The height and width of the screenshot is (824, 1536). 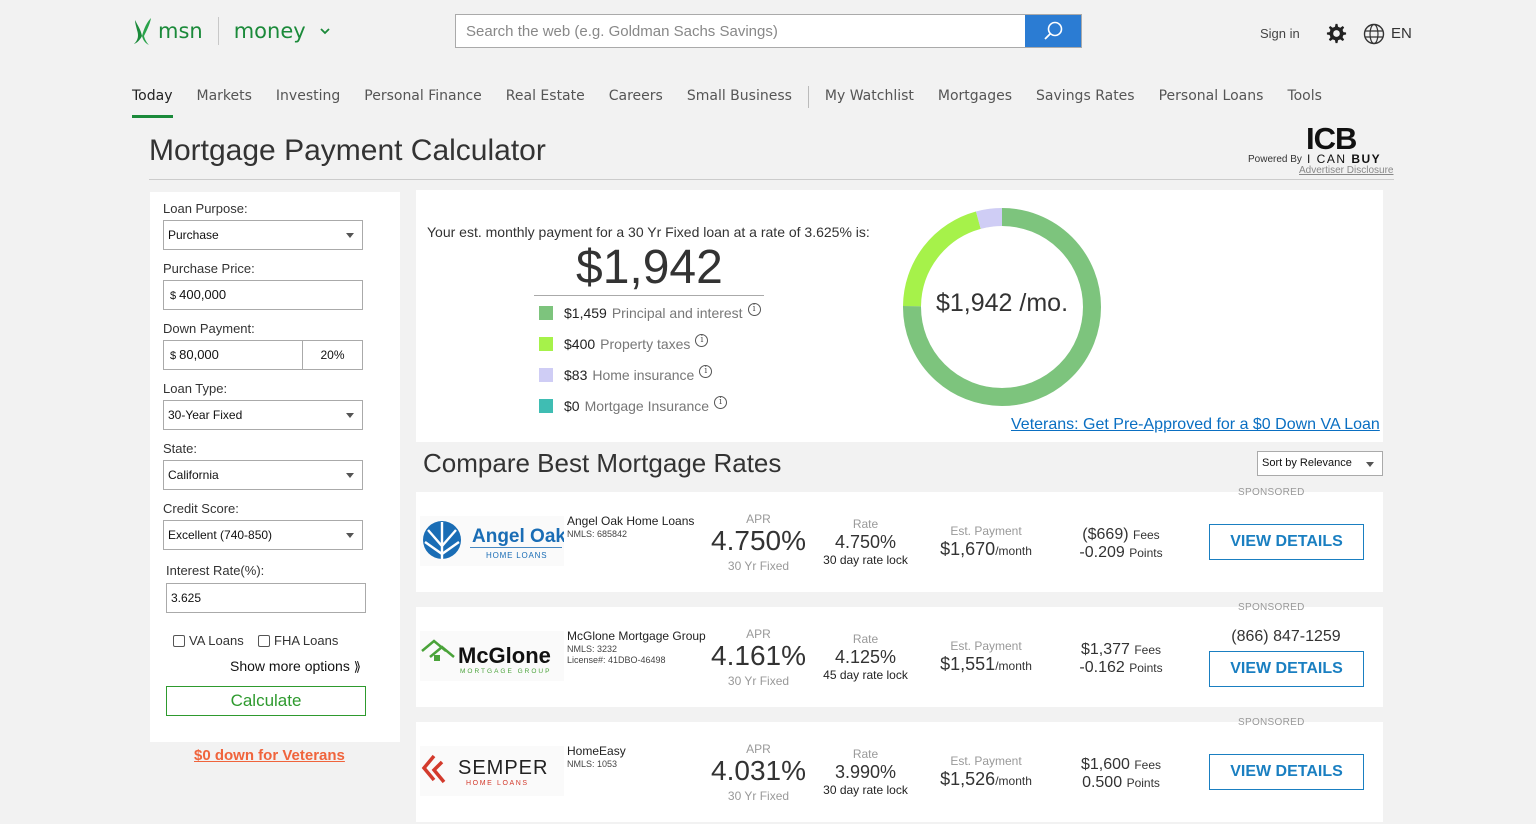 I want to click on state-select: California, so click(x=263, y=475).